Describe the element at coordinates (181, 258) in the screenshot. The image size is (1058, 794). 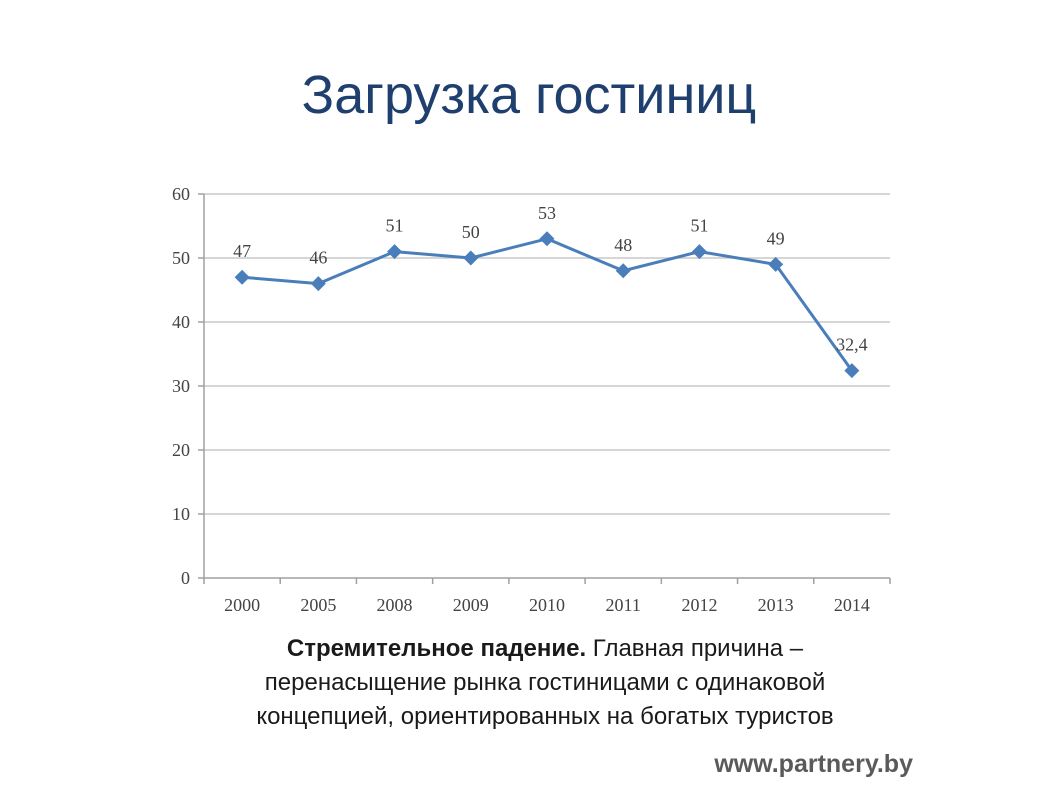
I see `y-tick-label: 50` at that location.